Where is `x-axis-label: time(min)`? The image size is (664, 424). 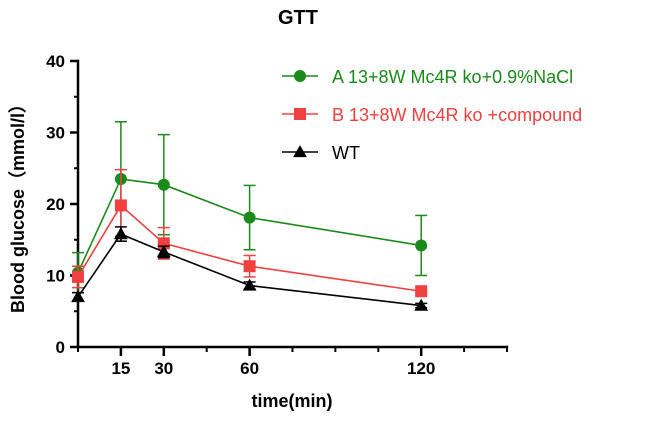 x-axis-label: time(min) is located at coordinates (292, 401).